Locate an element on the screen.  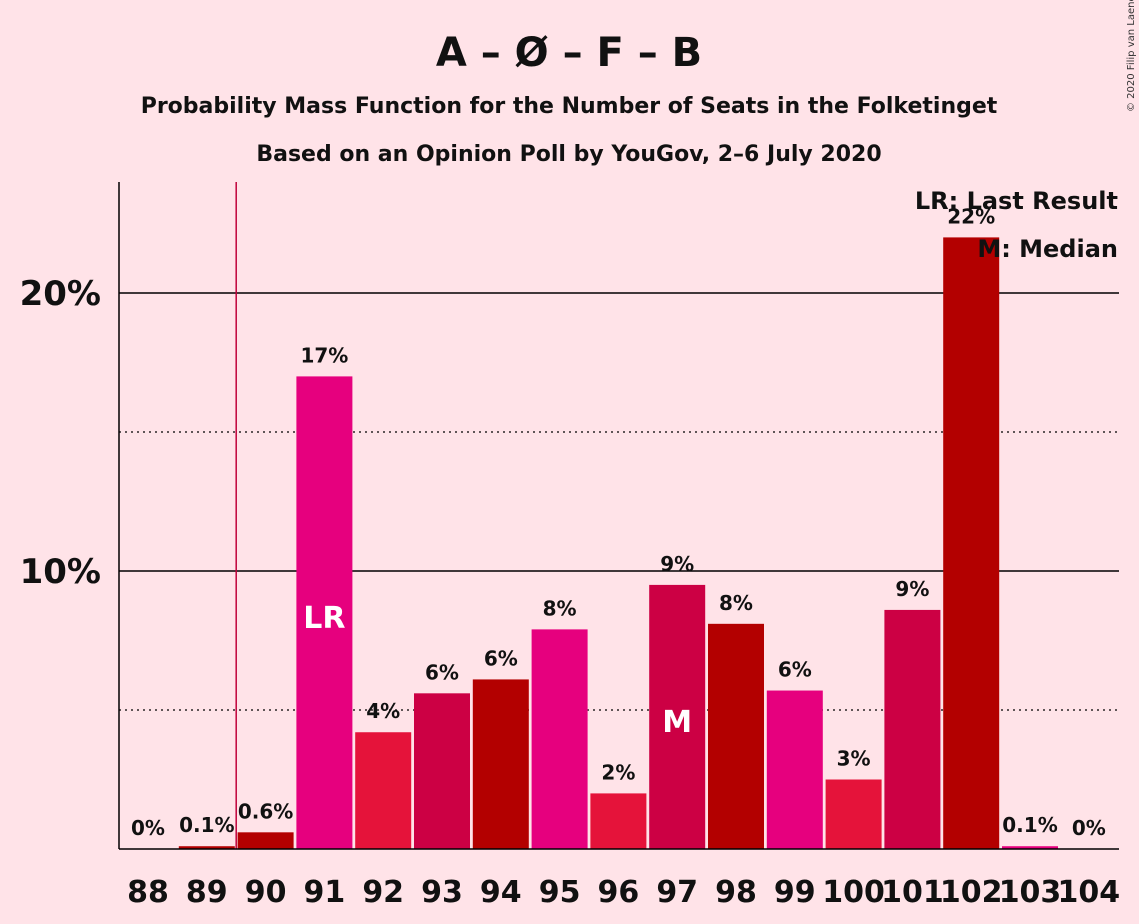
copyright-note: © 2020 Filip van Laenen is located at coordinates (1131, 56).